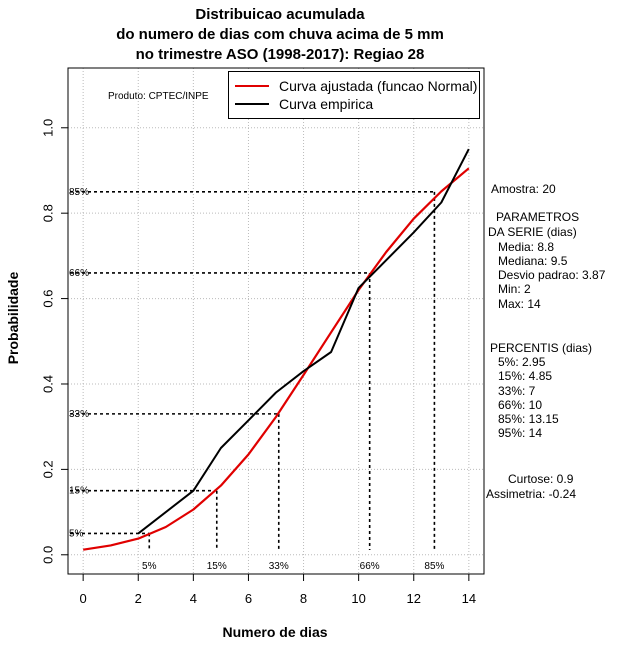 The image size is (640, 660). I want to click on params-title-1: PARAMETROS, so click(538, 217).